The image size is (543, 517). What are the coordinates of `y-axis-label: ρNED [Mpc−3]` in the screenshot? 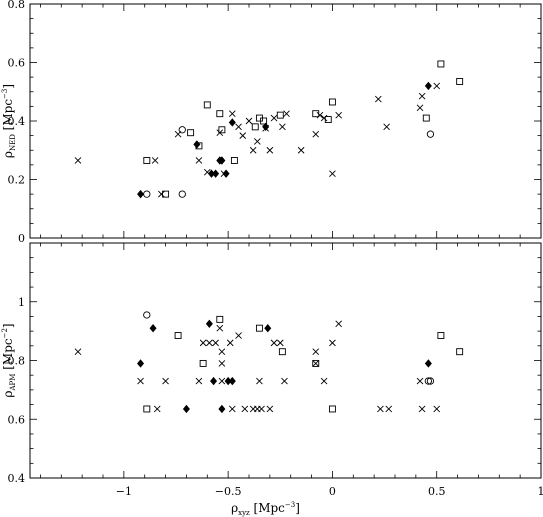 It's located at (9, 121).